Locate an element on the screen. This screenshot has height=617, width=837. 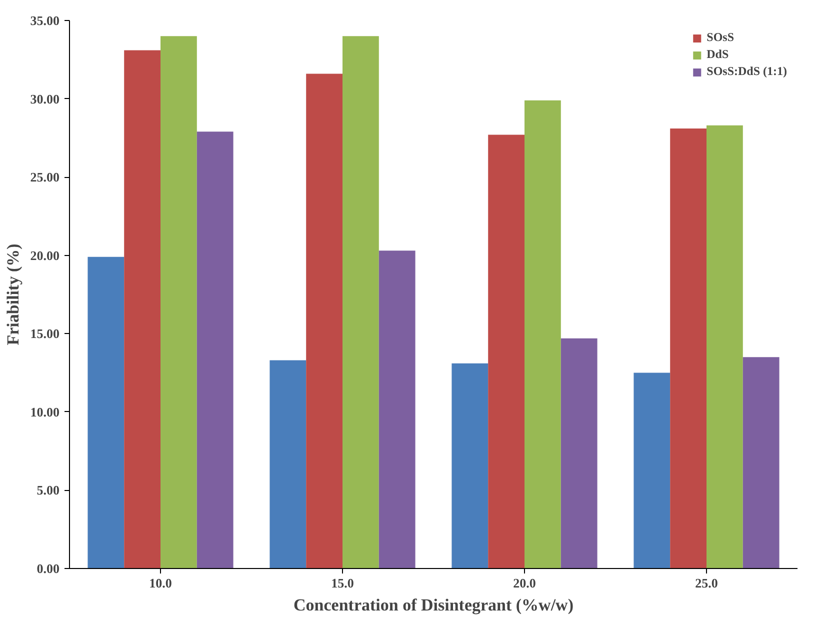
y-tick-label: 15.00 is located at coordinates (45, 334).